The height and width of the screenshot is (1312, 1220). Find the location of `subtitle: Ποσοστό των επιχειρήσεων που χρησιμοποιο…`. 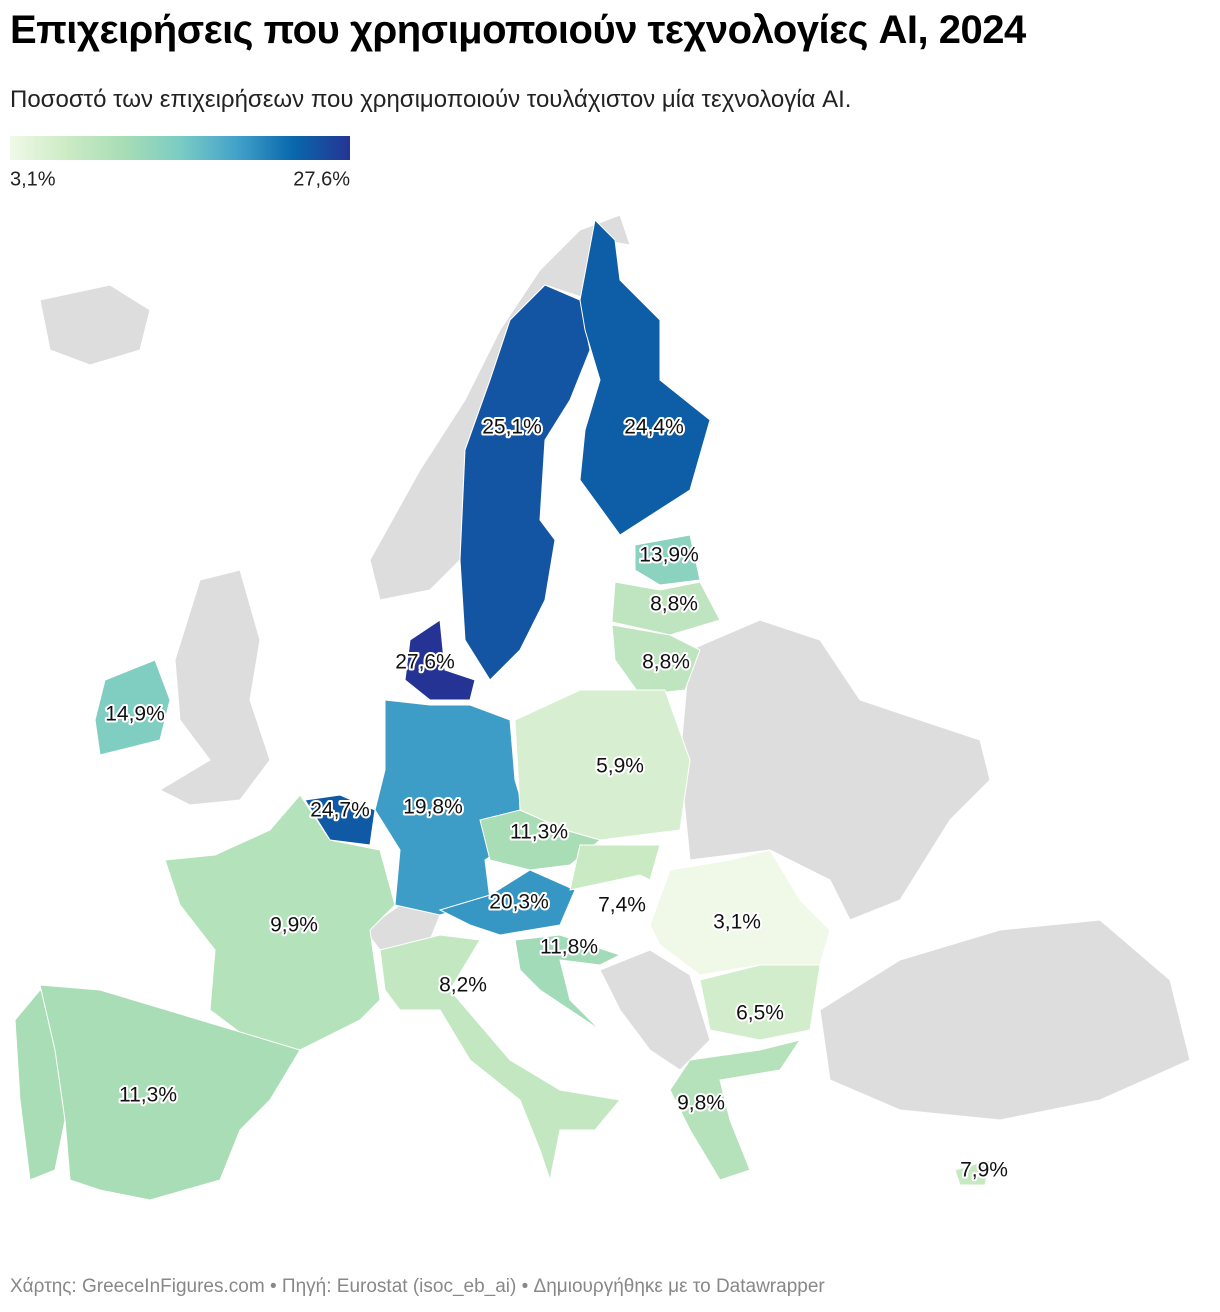

subtitle: Ποσοστό των επιχειρήσεων που χρησιμοποιο… is located at coordinates (431, 99).